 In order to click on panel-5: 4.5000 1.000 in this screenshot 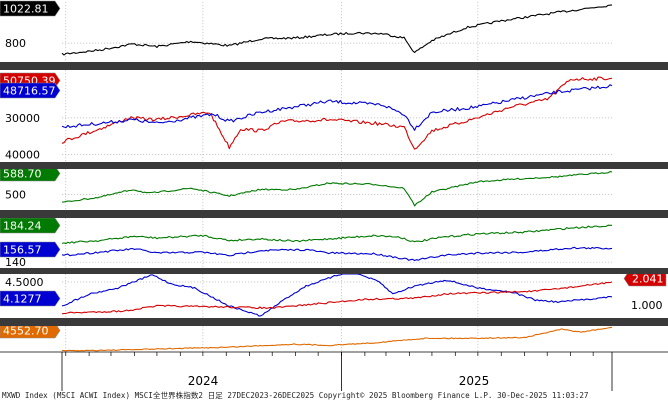, I will do `click(334, 295)`.